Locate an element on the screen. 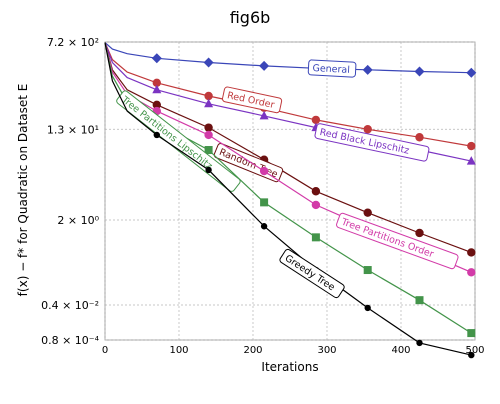 This screenshot has width=500, height=404. x-tick-label: 500 is located at coordinates (474, 350).